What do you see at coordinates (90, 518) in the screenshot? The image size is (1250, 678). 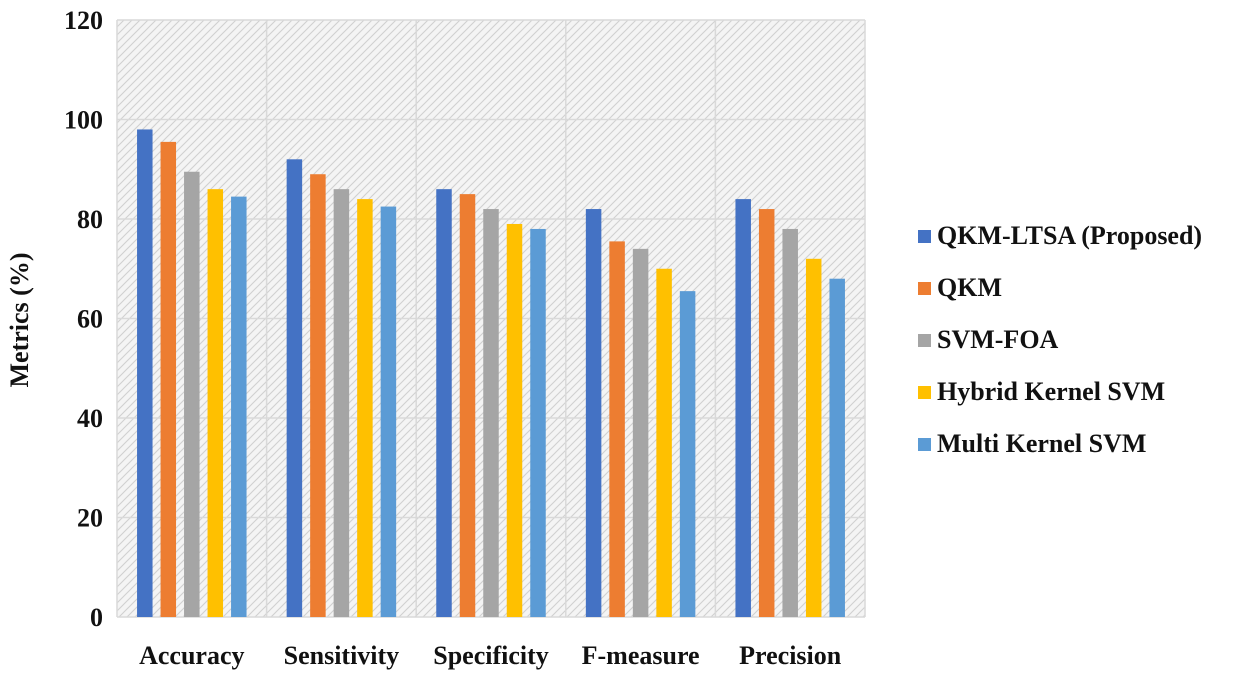 I see `y-tick-label: 20` at bounding box center [90, 518].